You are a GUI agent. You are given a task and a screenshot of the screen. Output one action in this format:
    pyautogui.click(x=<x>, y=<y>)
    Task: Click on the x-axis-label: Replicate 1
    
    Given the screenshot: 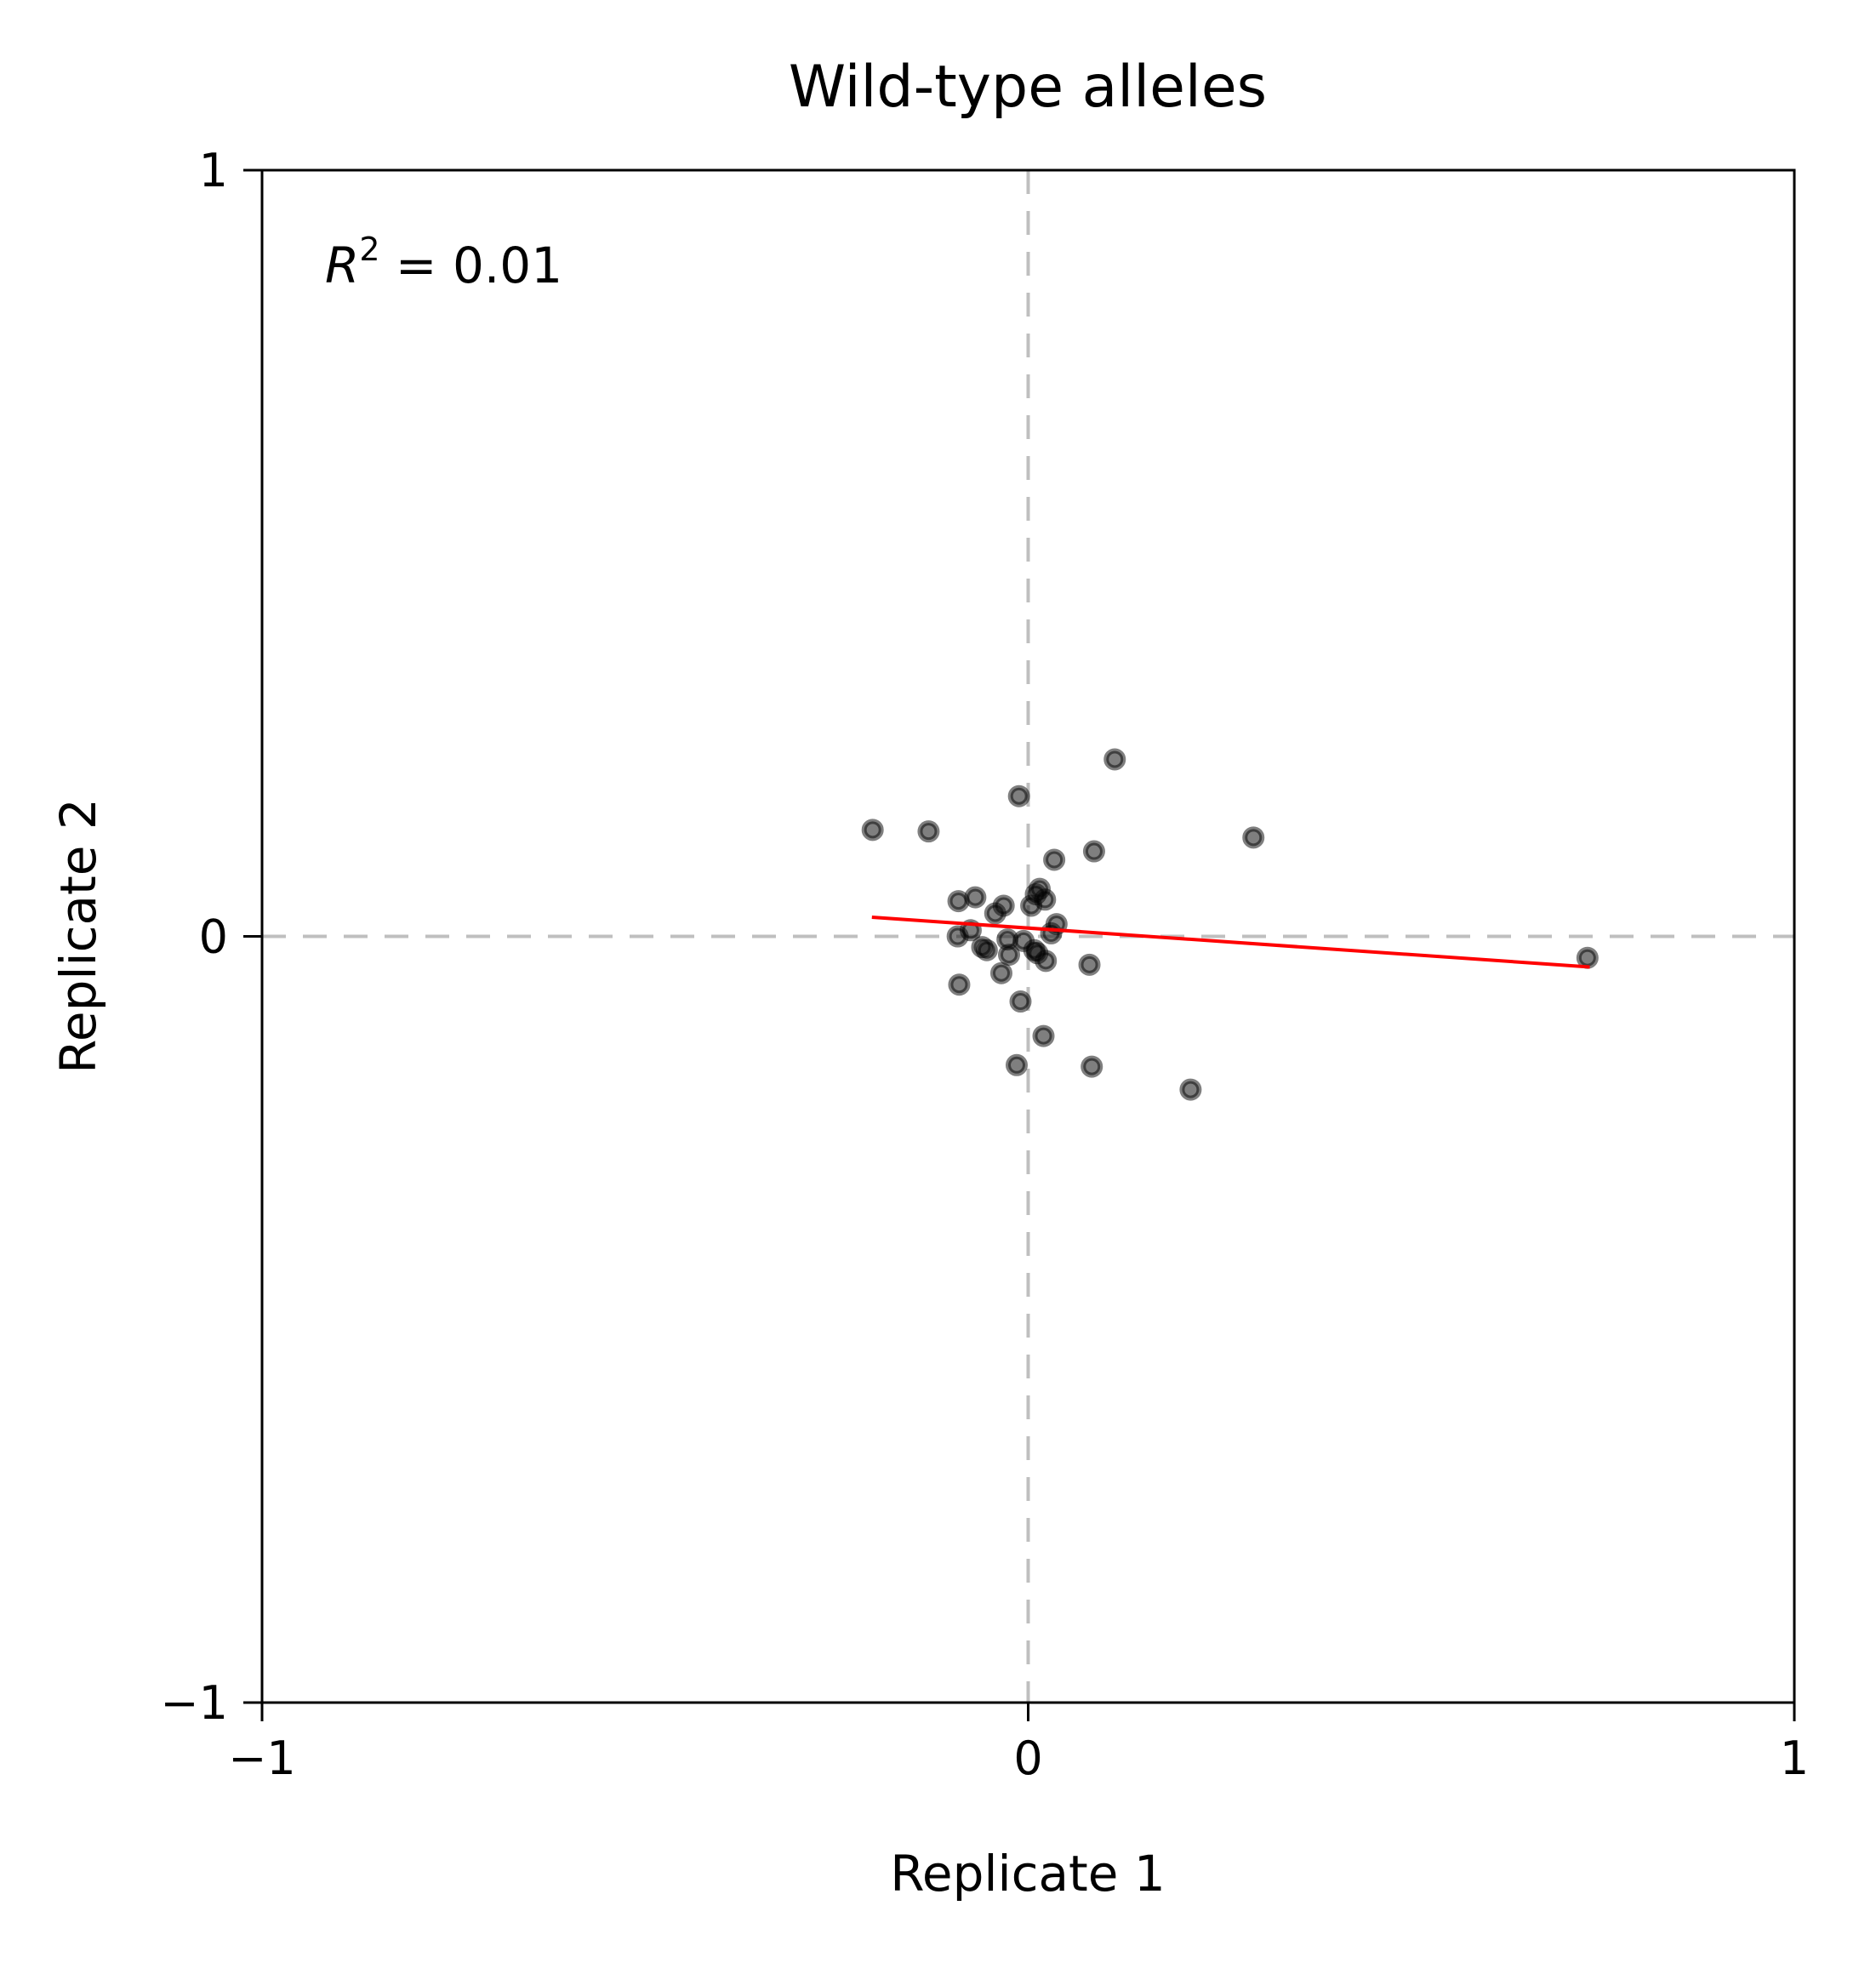 What is the action you would take?
    pyautogui.click(x=1028, y=1874)
    